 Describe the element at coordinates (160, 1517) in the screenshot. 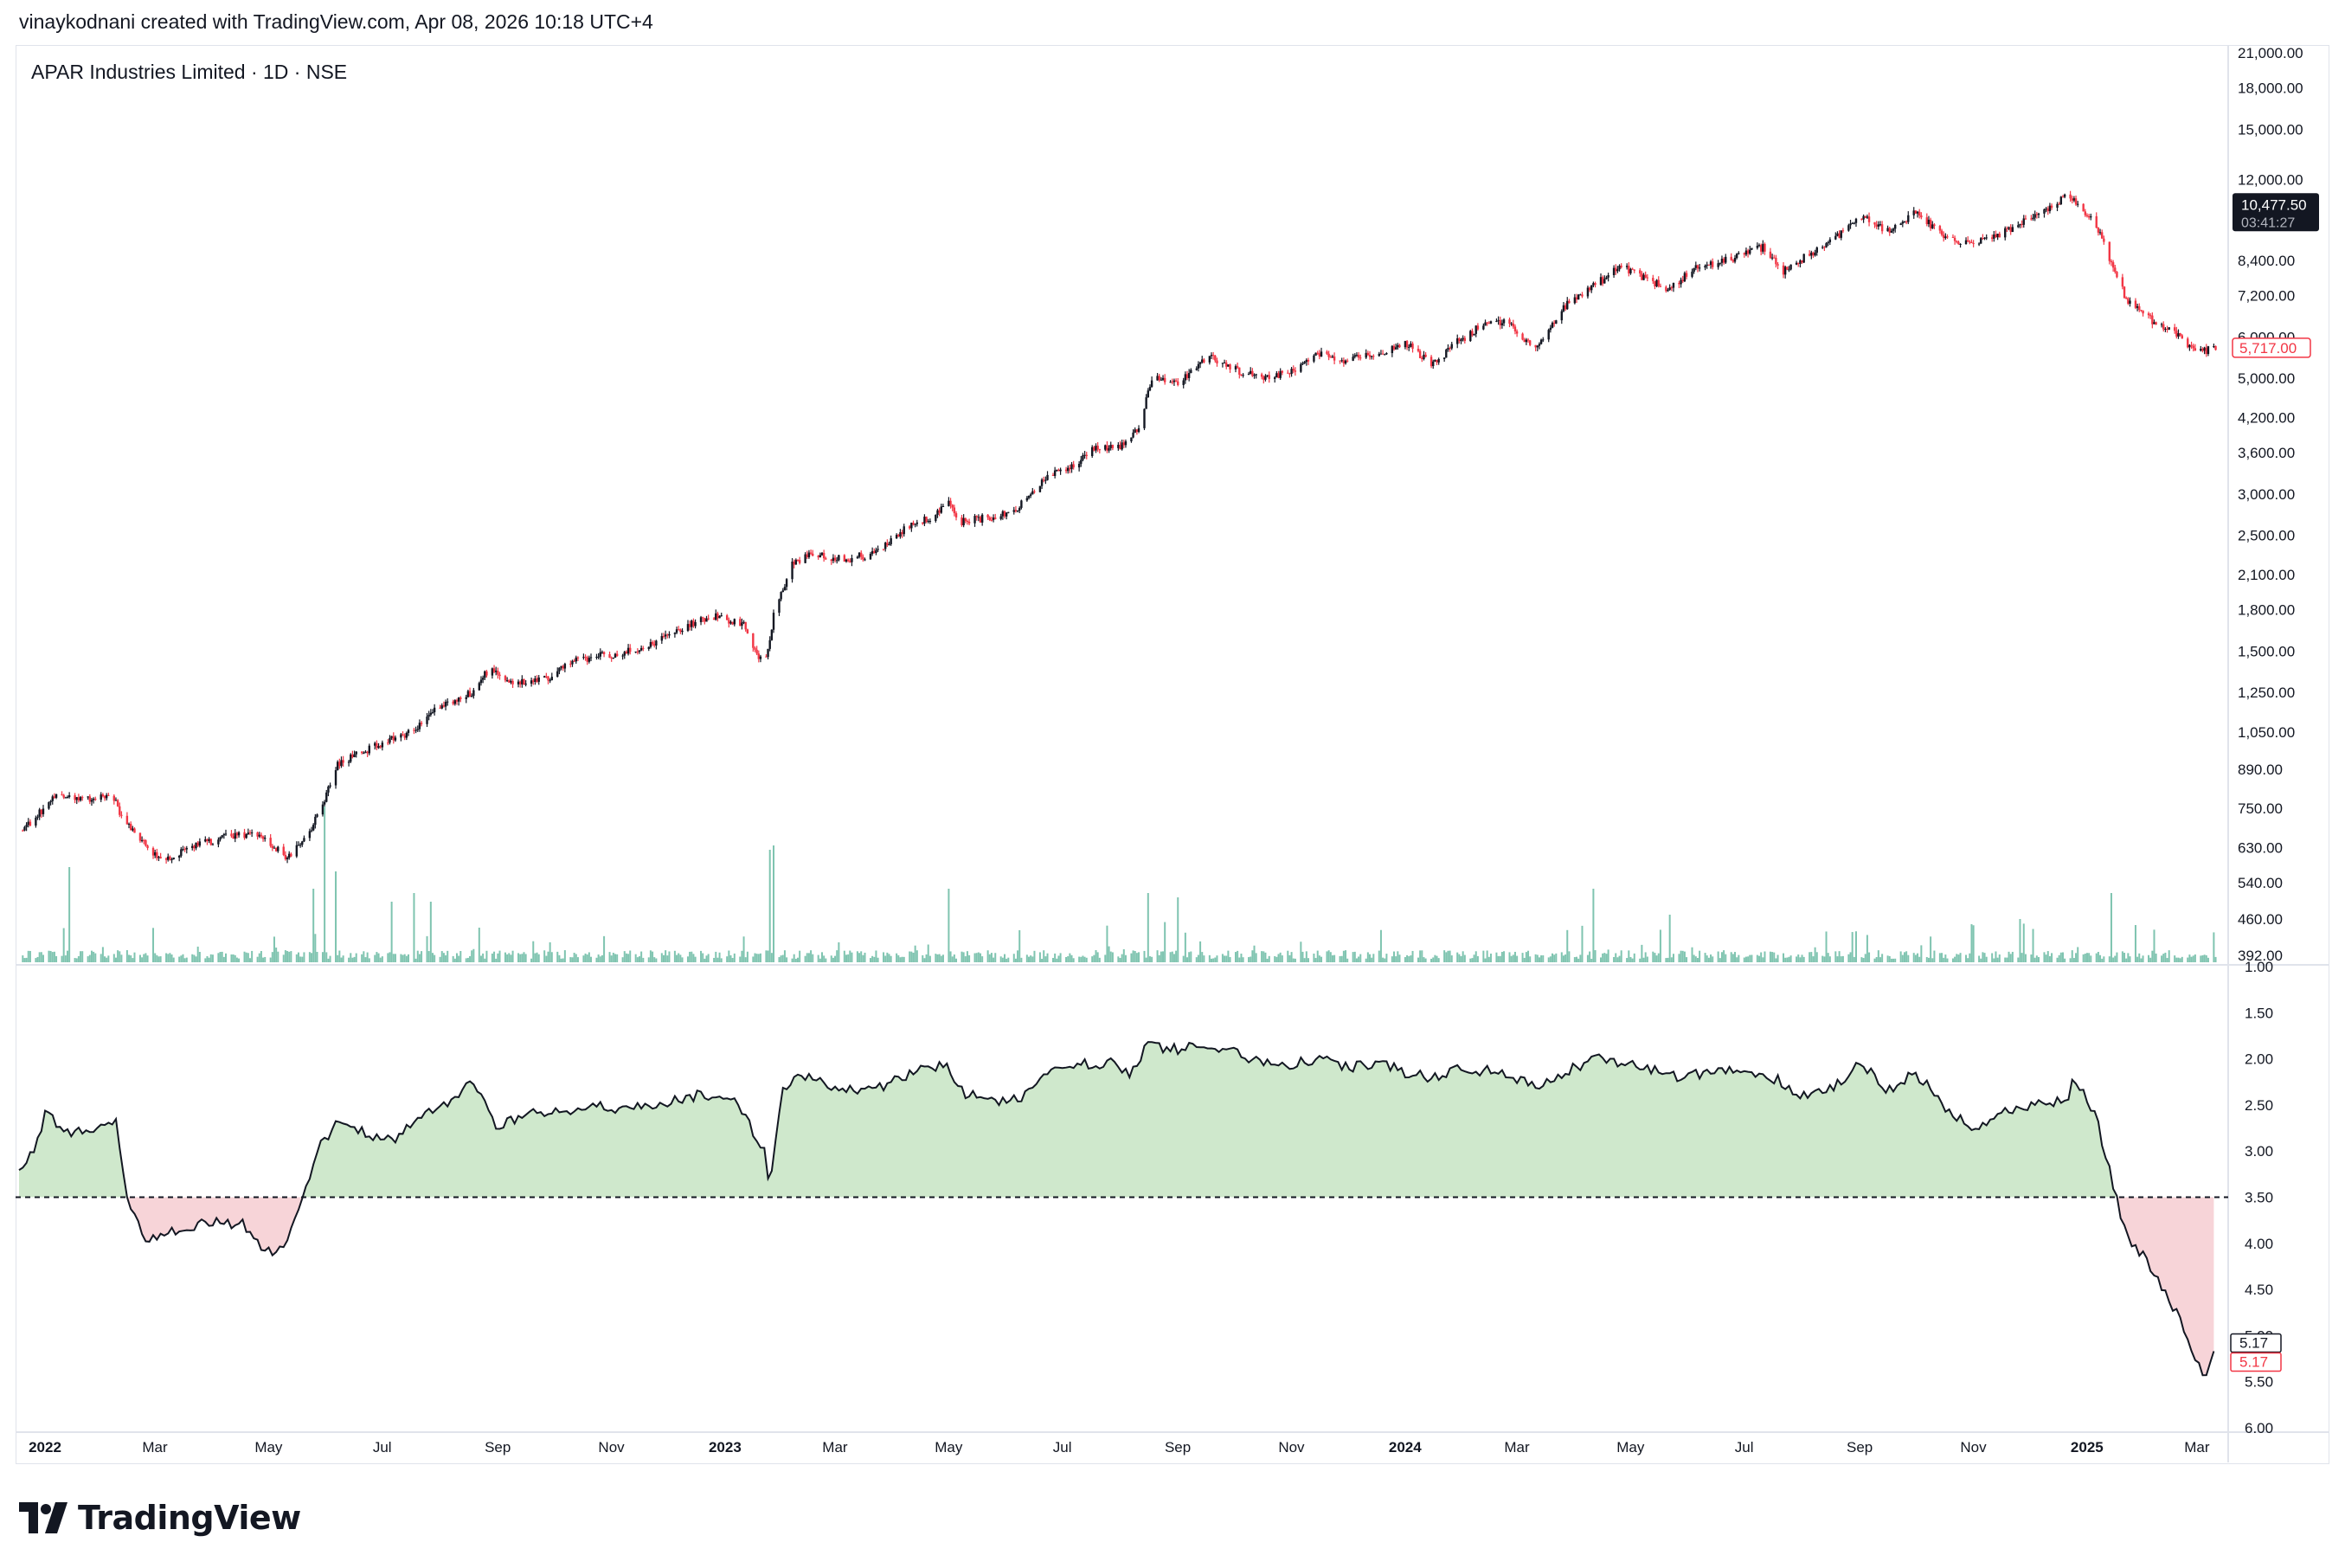

I see `tradingview-logo: TradingView` at that location.